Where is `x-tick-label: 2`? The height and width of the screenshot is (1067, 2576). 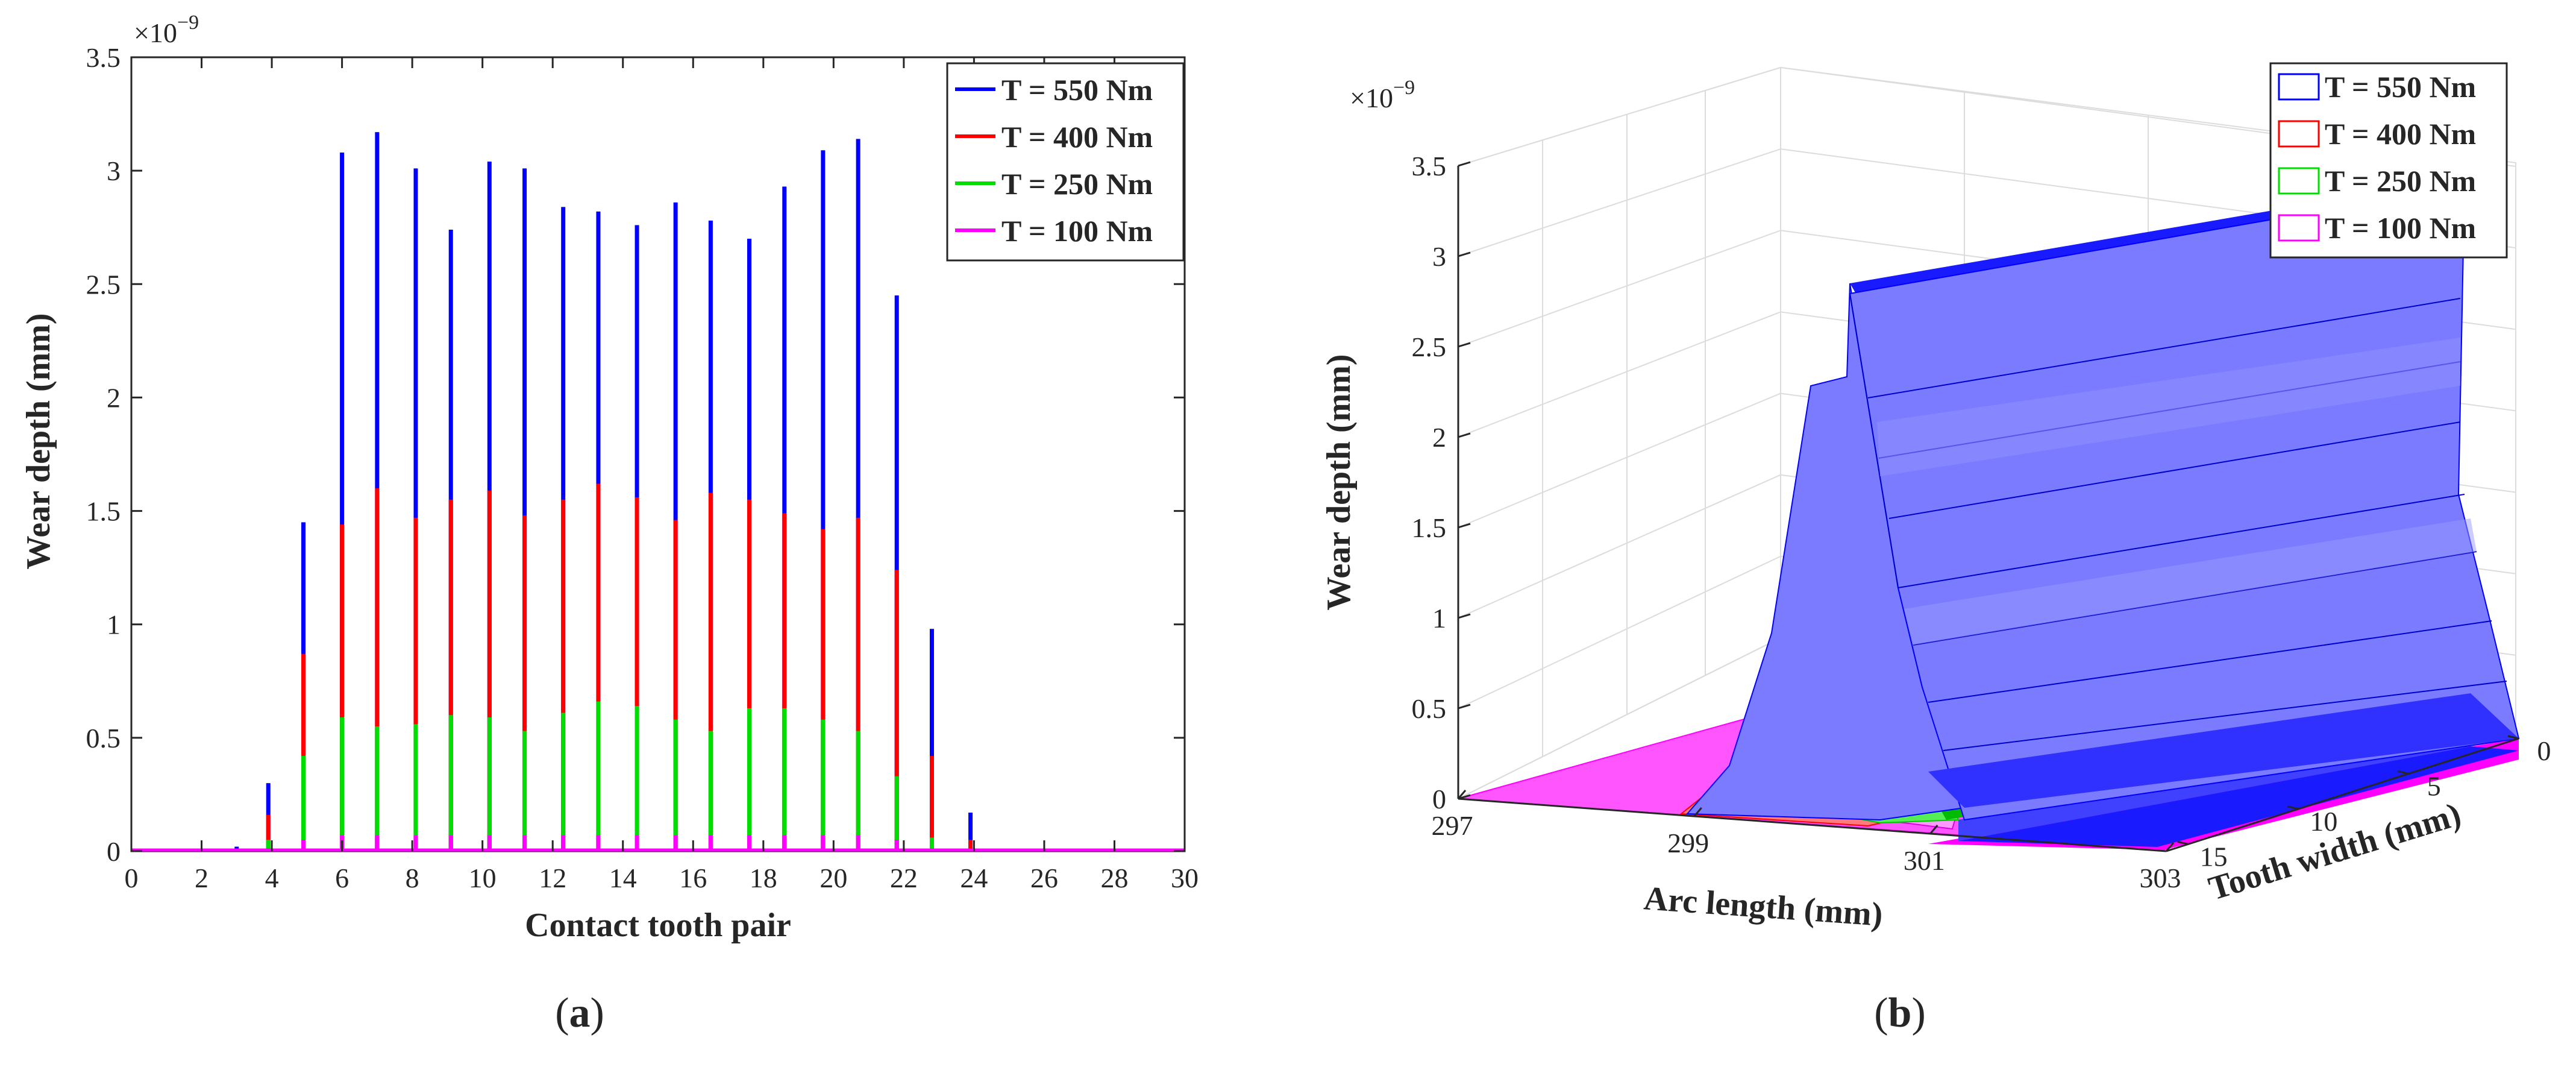 x-tick-label: 2 is located at coordinates (201, 878).